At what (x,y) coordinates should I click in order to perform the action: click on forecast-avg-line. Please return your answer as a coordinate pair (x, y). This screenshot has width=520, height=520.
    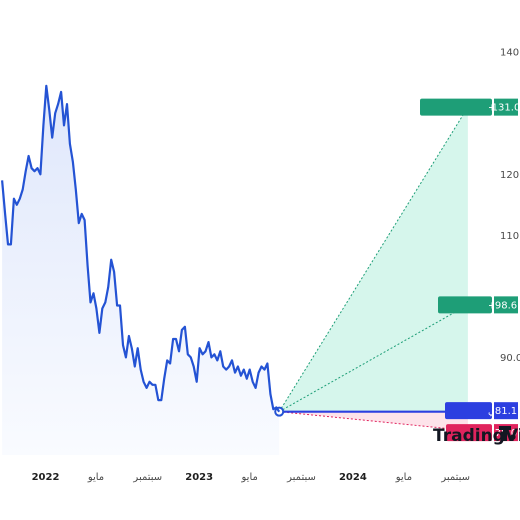
    Looking at the image, I should click on (373, 358).